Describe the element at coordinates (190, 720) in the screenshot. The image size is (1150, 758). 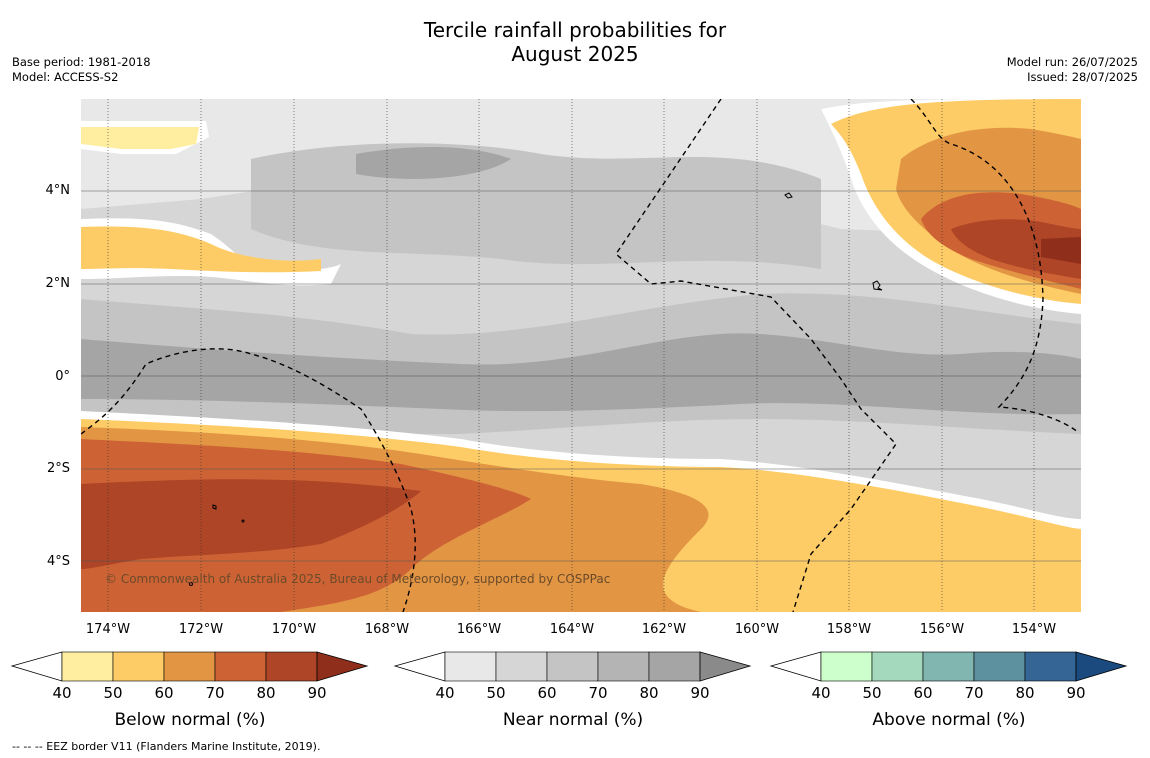
I see `colorbar-below-label: Below normal (%)` at that location.